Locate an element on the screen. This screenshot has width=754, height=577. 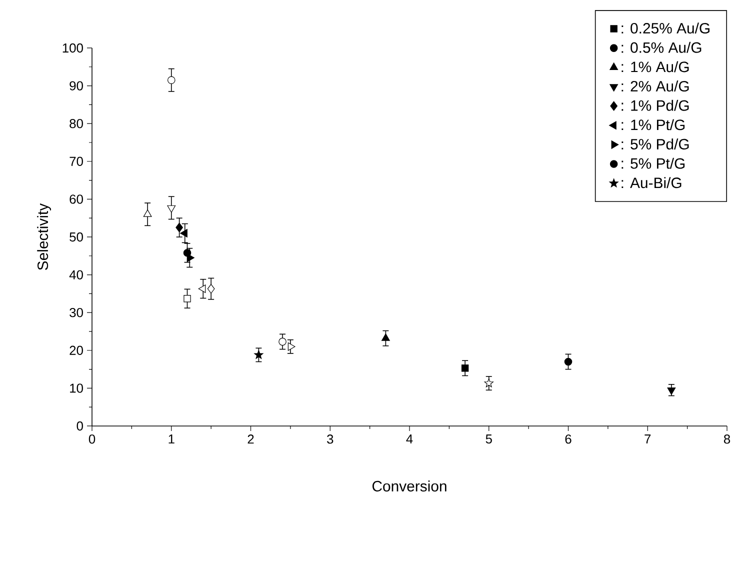
y-tick-label: 50 is located at coordinates (76, 237).